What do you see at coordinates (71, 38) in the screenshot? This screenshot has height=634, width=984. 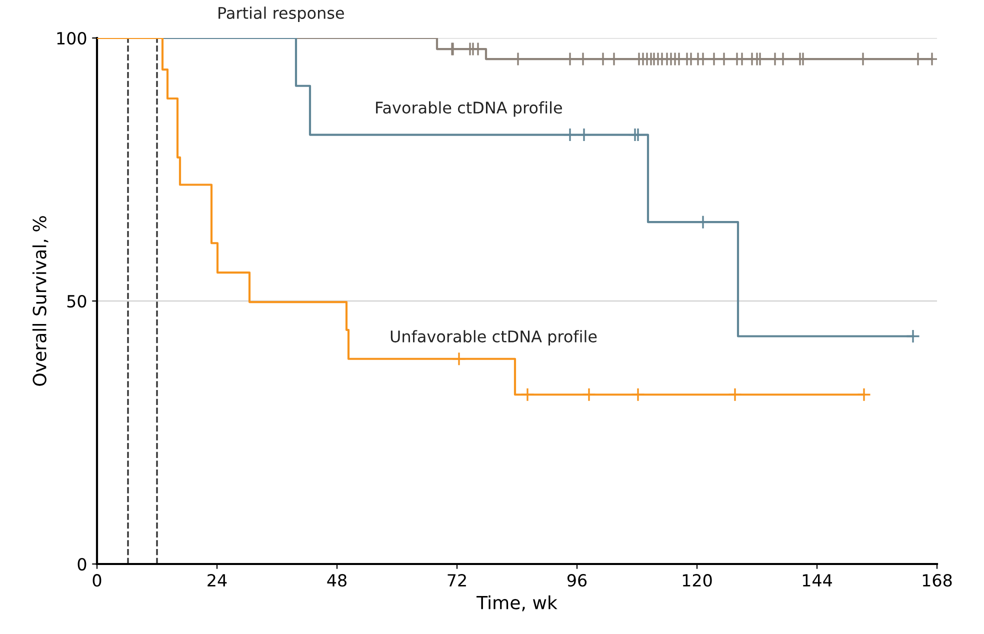 I see `y-tick-label: 100` at bounding box center [71, 38].